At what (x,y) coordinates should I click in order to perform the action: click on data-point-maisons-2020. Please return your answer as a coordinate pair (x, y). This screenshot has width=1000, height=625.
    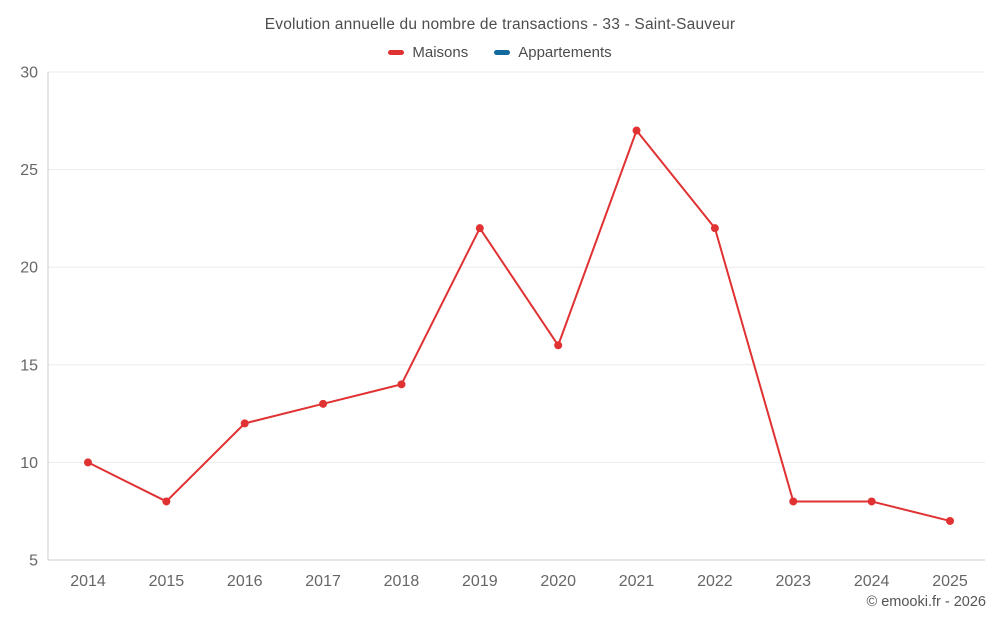
    Looking at the image, I should click on (558, 345).